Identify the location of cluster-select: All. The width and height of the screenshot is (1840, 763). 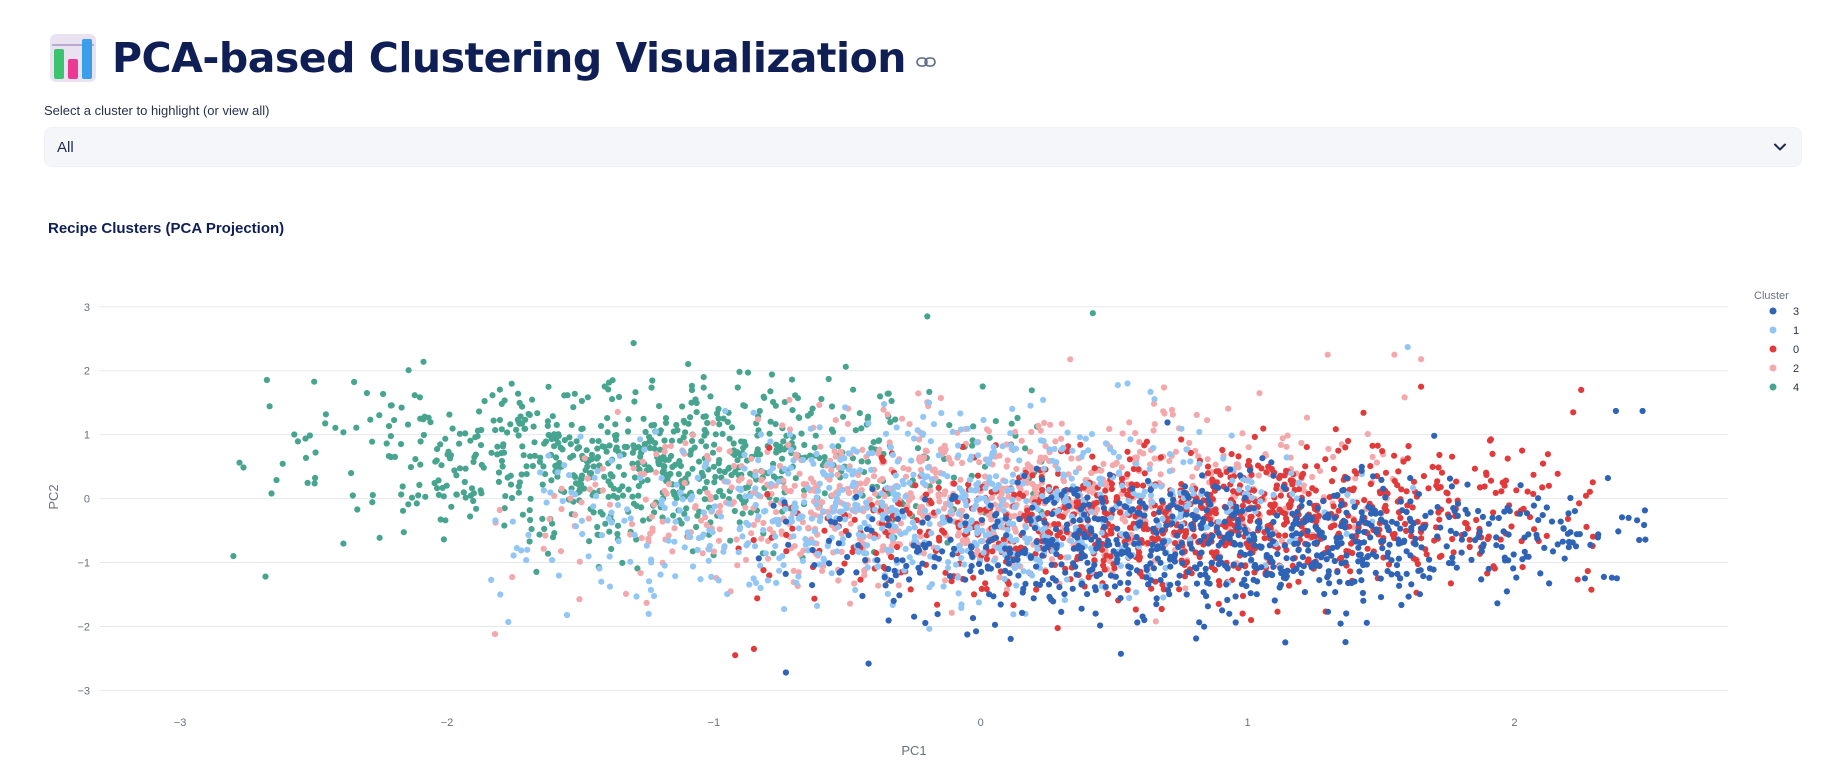
(923, 147).